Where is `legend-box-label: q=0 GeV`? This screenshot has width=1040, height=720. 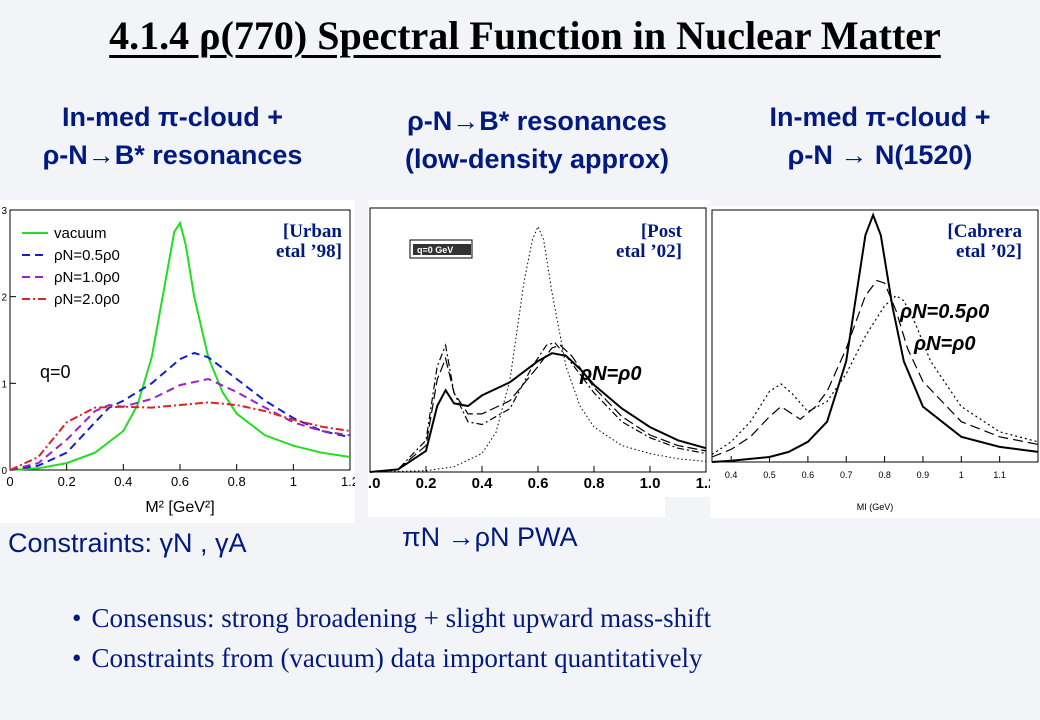
legend-box-label: q=0 GeV is located at coordinates (435, 250).